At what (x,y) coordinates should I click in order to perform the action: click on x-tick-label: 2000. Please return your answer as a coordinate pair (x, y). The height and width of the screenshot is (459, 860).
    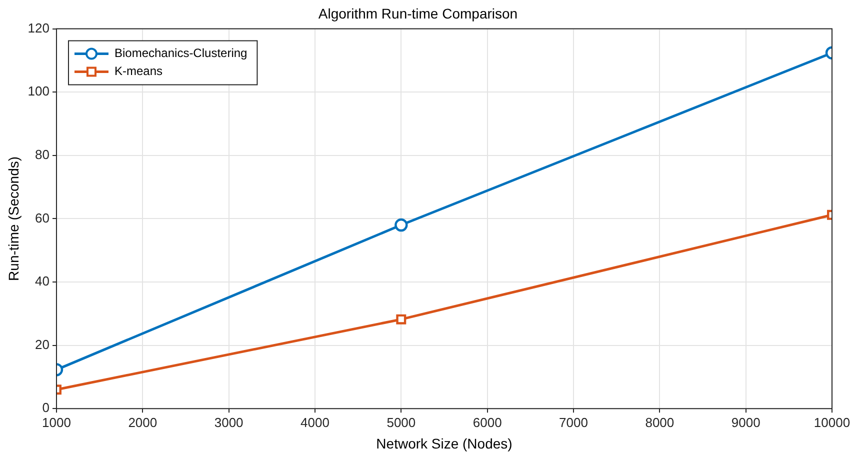
    Looking at the image, I should click on (143, 422).